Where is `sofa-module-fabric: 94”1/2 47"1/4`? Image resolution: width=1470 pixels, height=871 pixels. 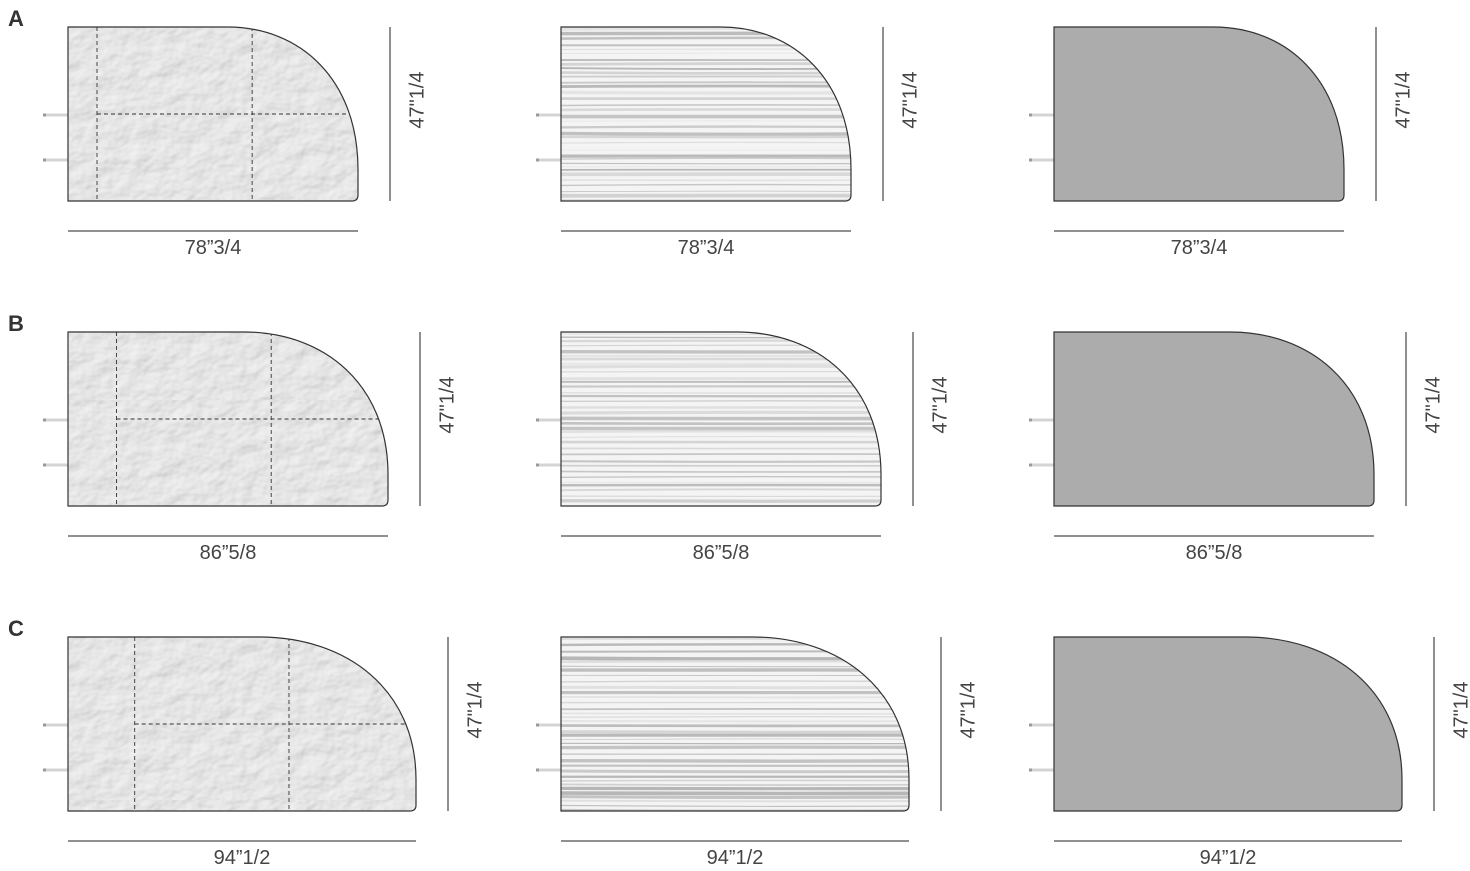 sofa-module-fabric: 94”1/2 47"1/4 is located at coordinates (264, 752).